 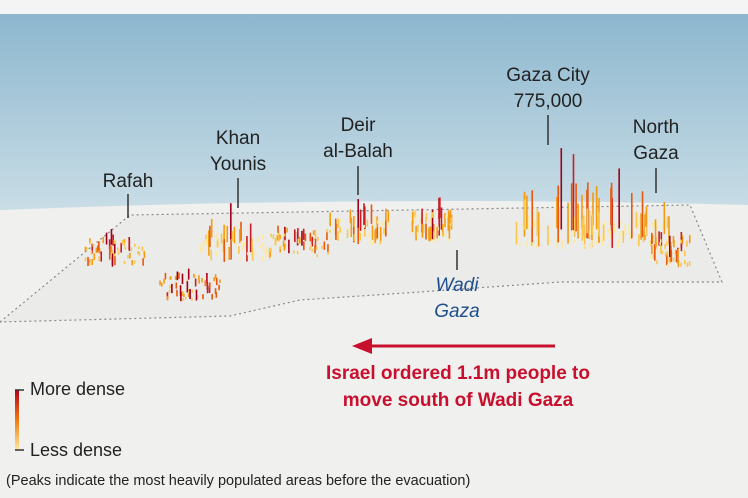 I want to click on legend-high: More dense, so click(x=77, y=389).